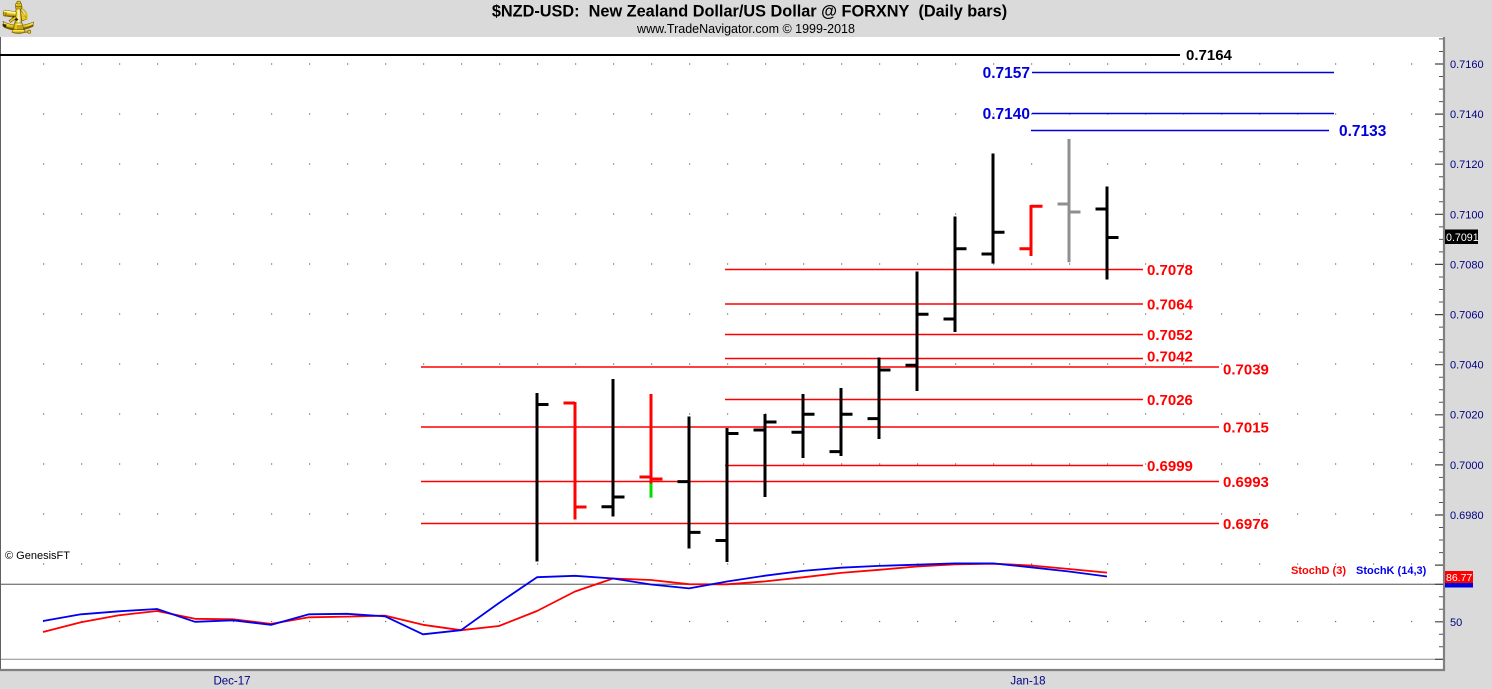 This screenshot has height=689, width=1492. What do you see at coordinates (37, 556) in the screenshot?
I see `svg-text: © GenesisFT` at bounding box center [37, 556].